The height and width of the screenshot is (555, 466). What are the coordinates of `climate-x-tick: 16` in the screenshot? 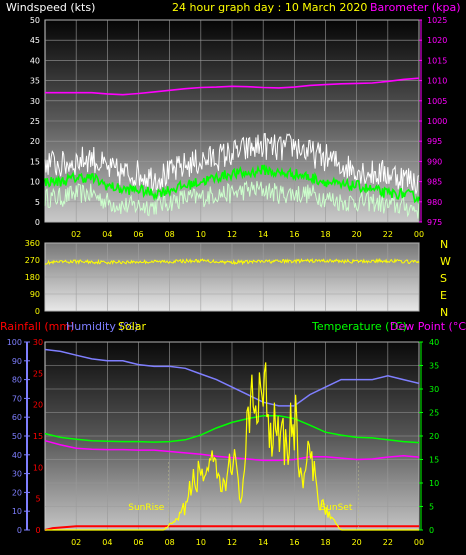 It's located at (294, 542).